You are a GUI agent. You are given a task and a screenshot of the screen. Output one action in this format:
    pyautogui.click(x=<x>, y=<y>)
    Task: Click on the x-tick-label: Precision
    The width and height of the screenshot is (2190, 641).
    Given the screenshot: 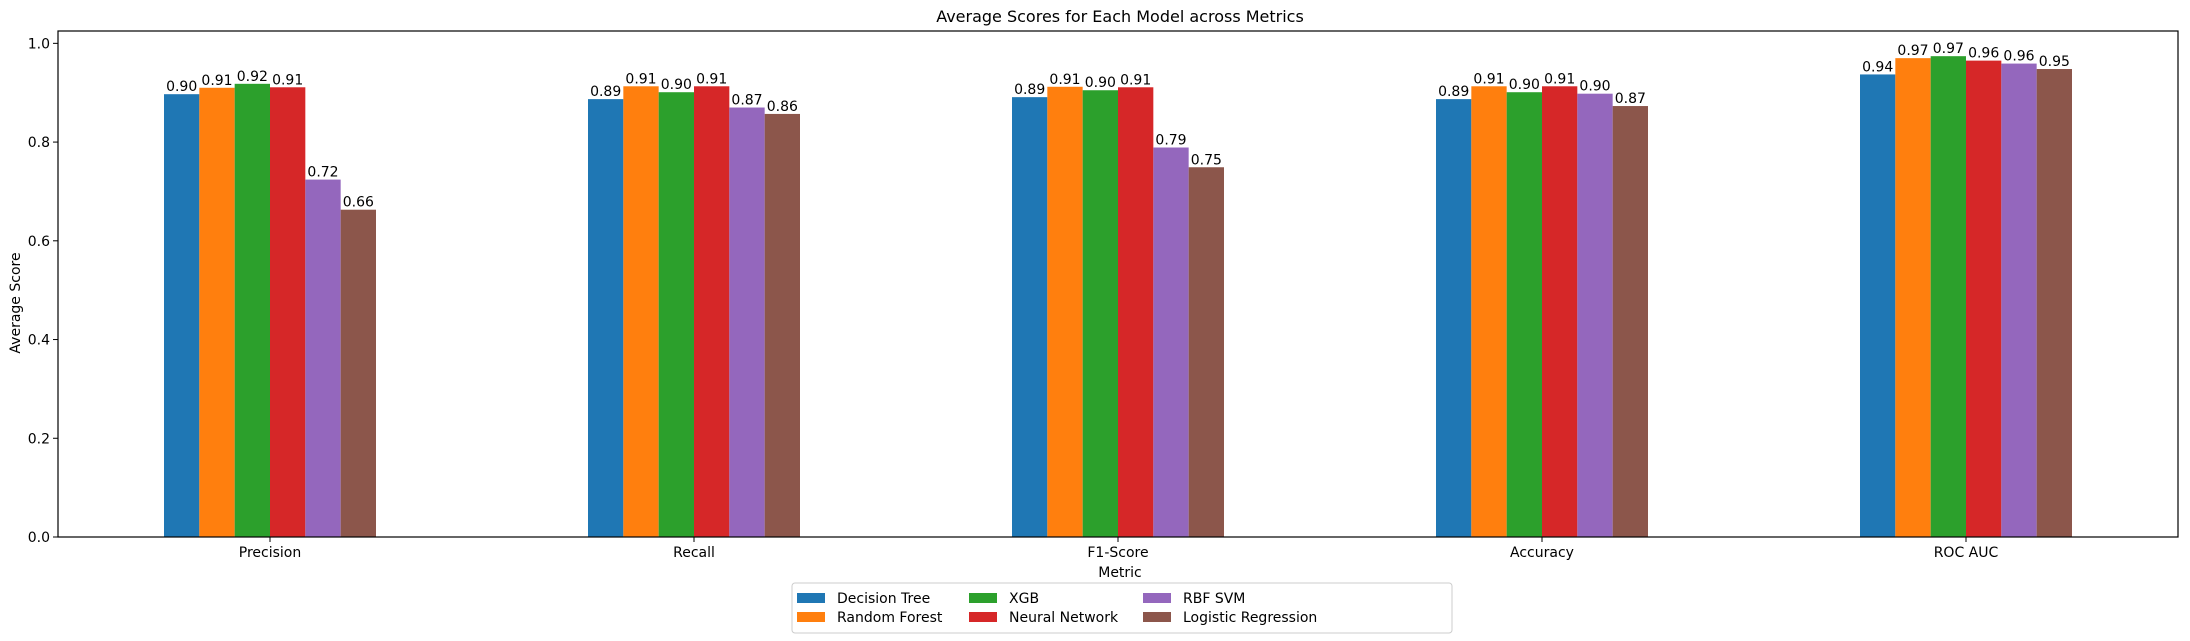 What is the action you would take?
    pyautogui.click(x=270, y=553)
    